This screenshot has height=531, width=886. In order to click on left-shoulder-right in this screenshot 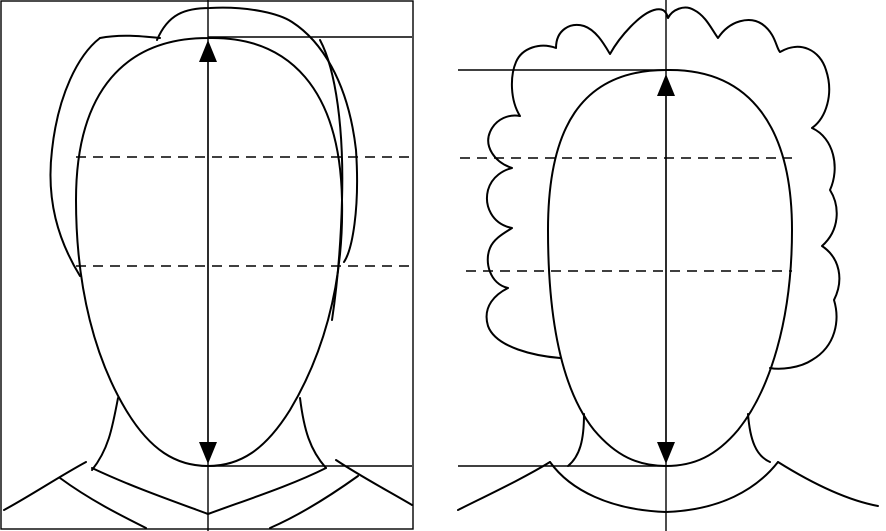, I will do `click(374, 482)`.